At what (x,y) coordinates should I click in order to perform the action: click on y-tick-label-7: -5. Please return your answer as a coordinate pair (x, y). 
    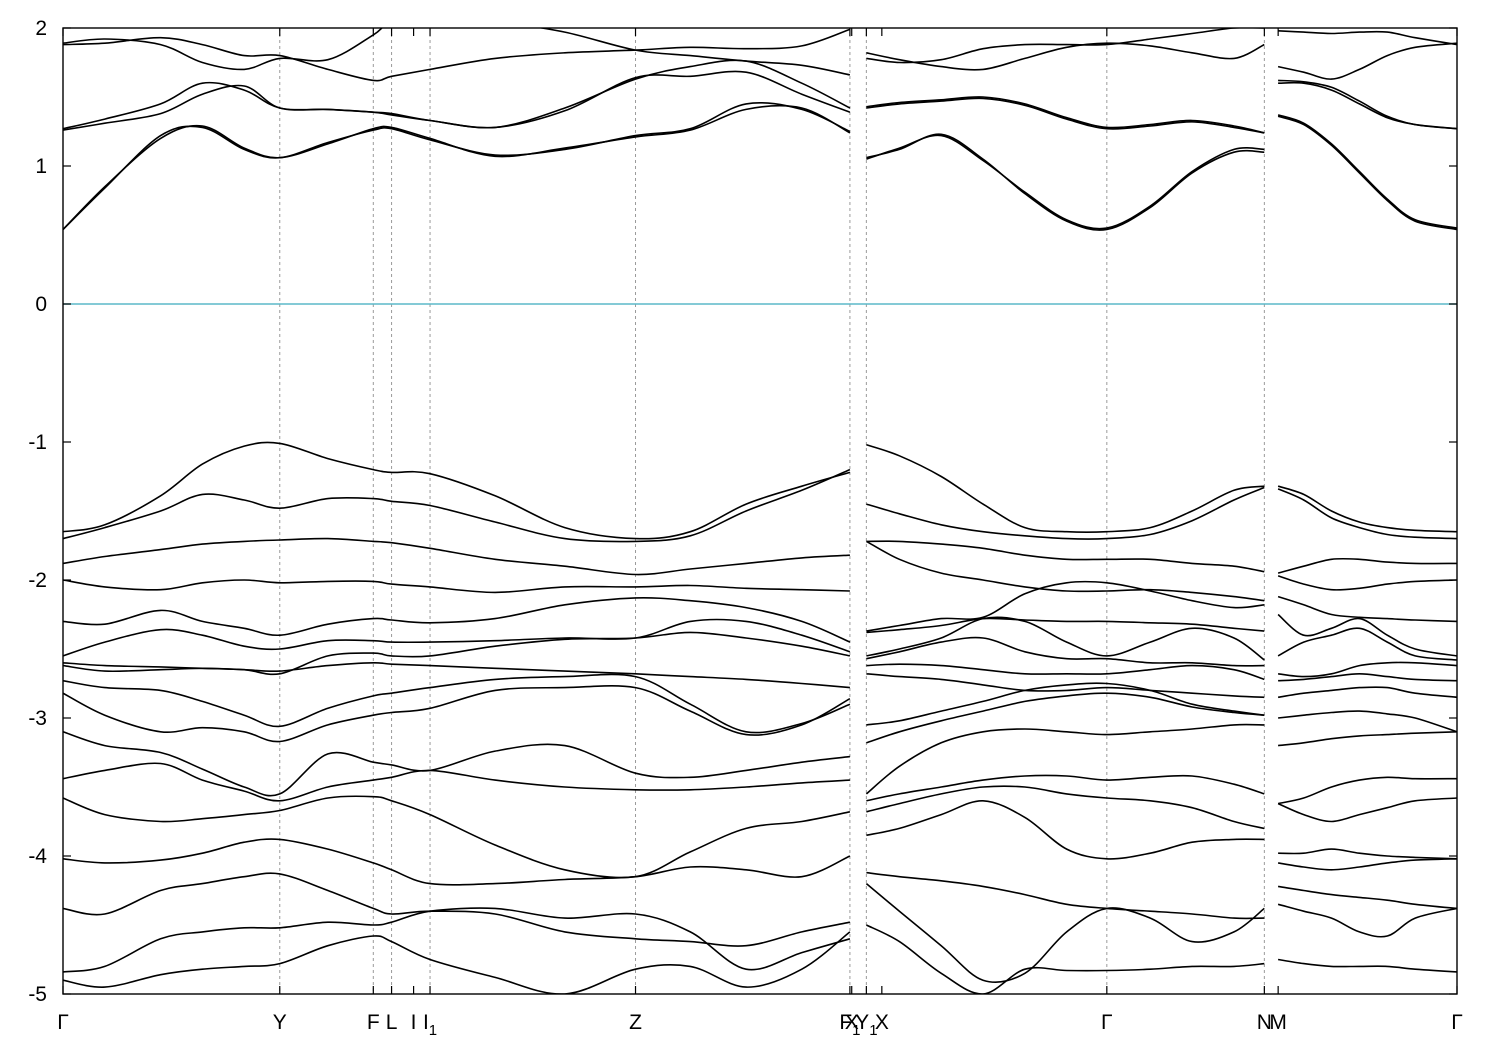
    Looking at the image, I should click on (37, 994).